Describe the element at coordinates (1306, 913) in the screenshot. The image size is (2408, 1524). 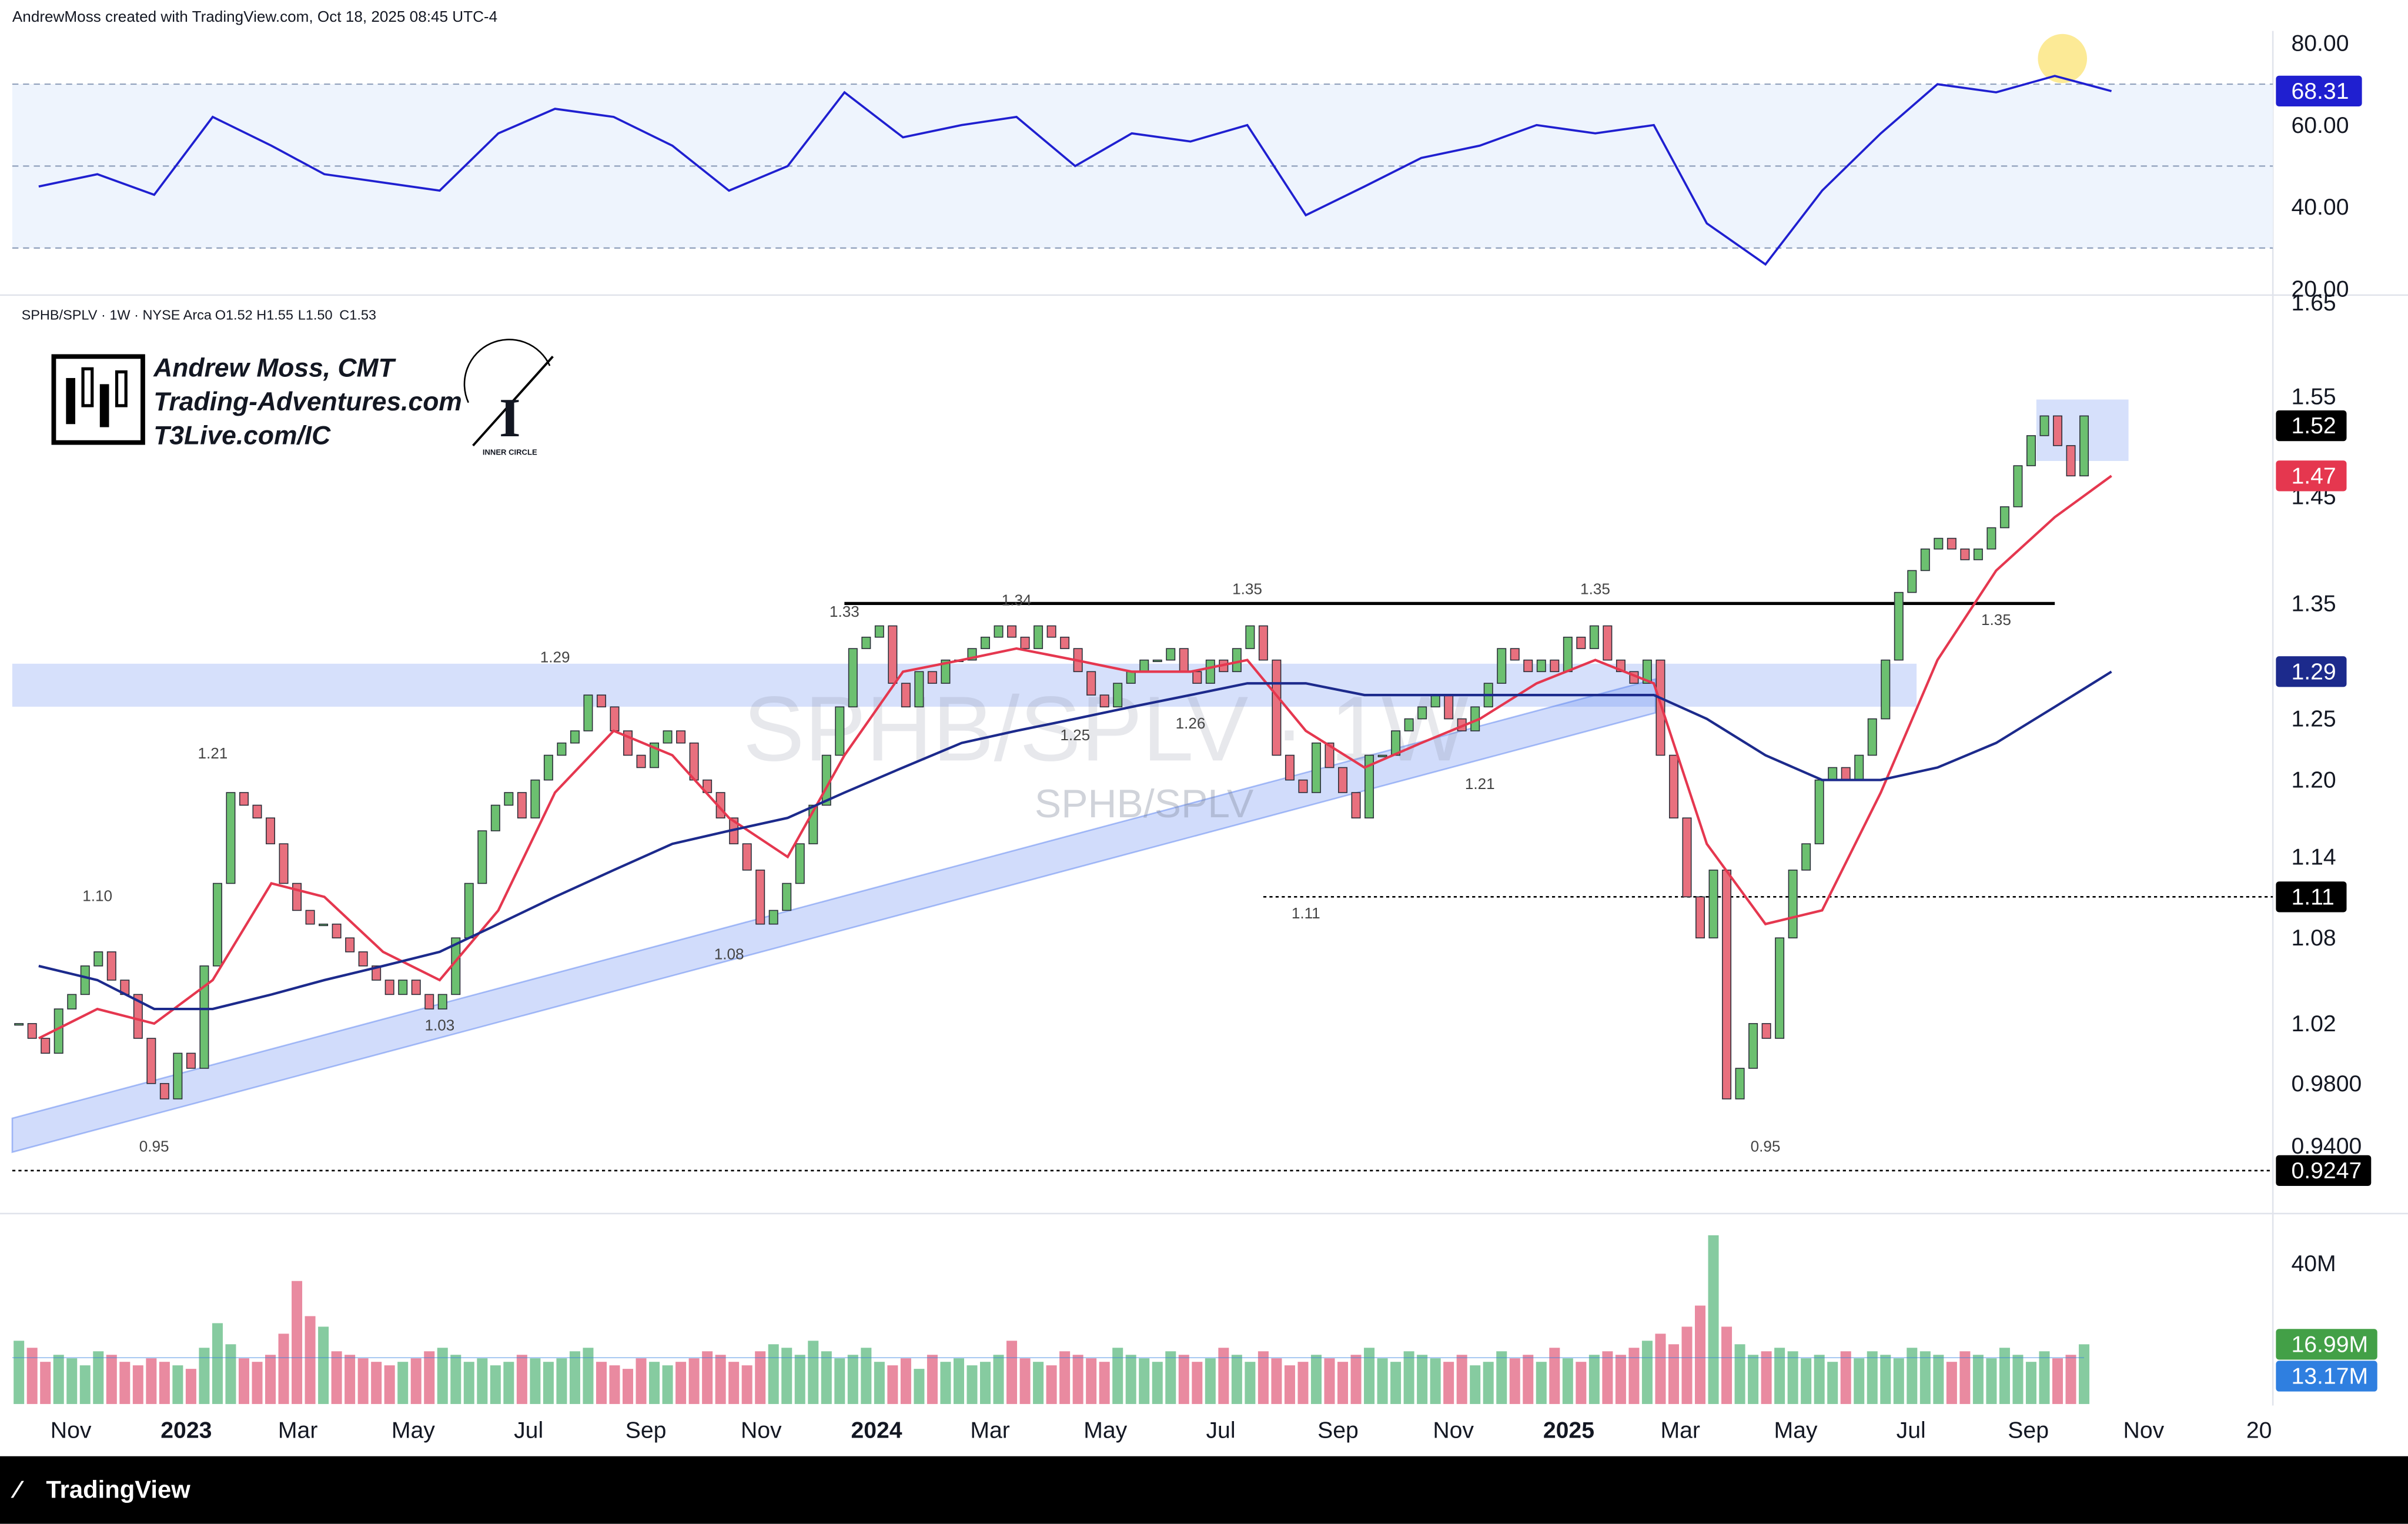
I see `low-label: 1.11` at that location.